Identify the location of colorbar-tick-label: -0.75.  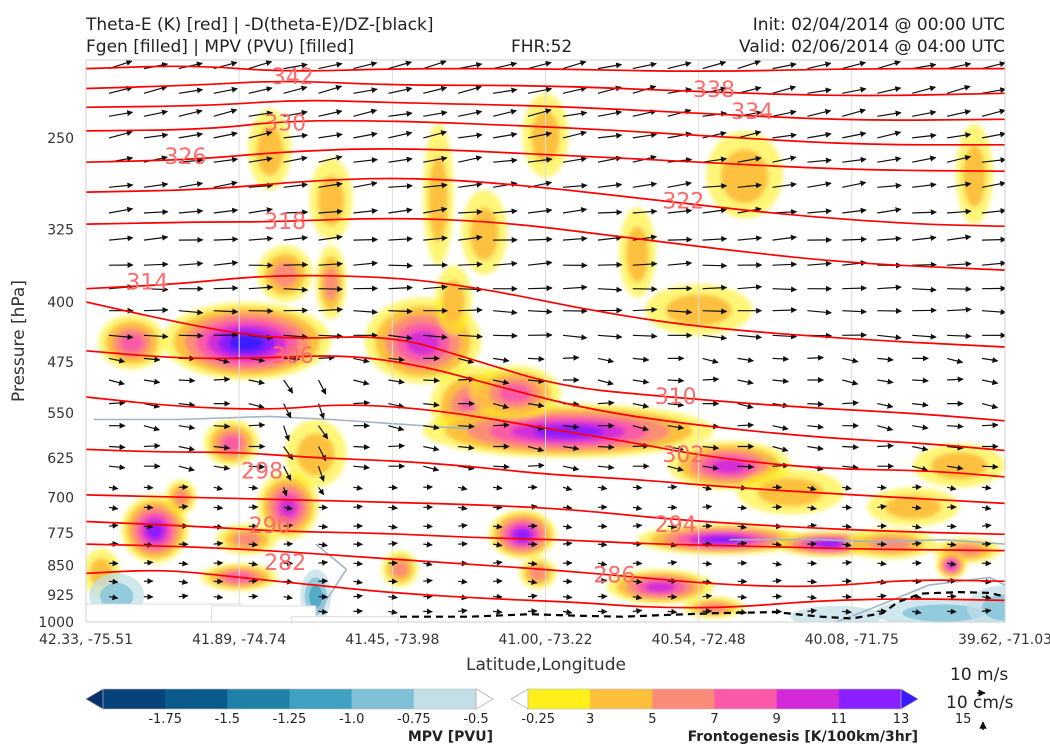
(414, 719).